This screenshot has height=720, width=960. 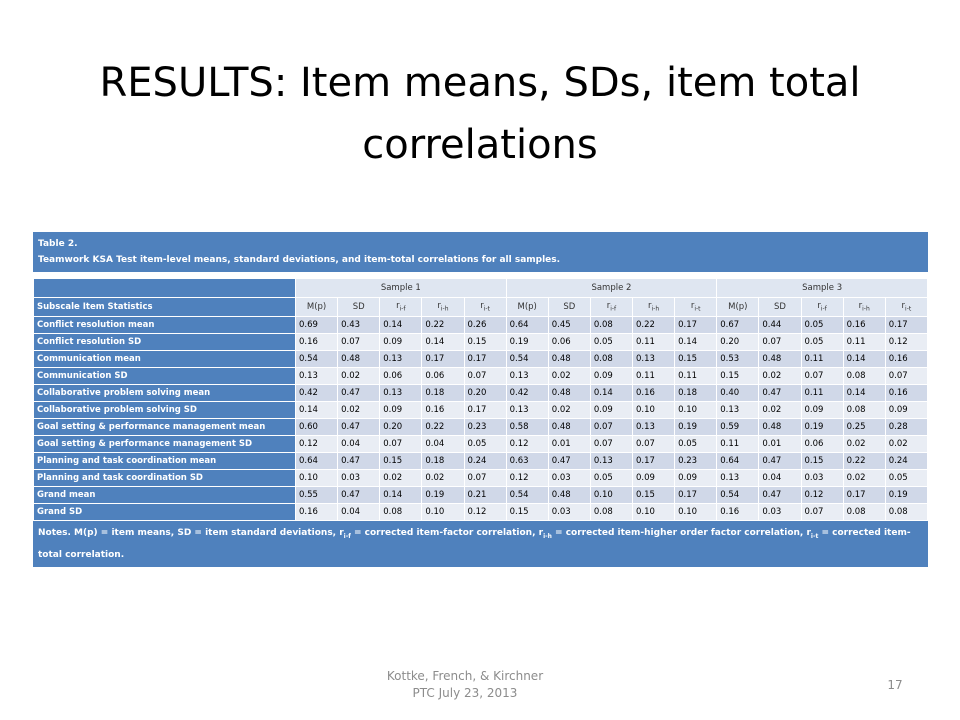 What do you see at coordinates (359, 325) in the screenshot?
I see `cell: 0.43` at bounding box center [359, 325].